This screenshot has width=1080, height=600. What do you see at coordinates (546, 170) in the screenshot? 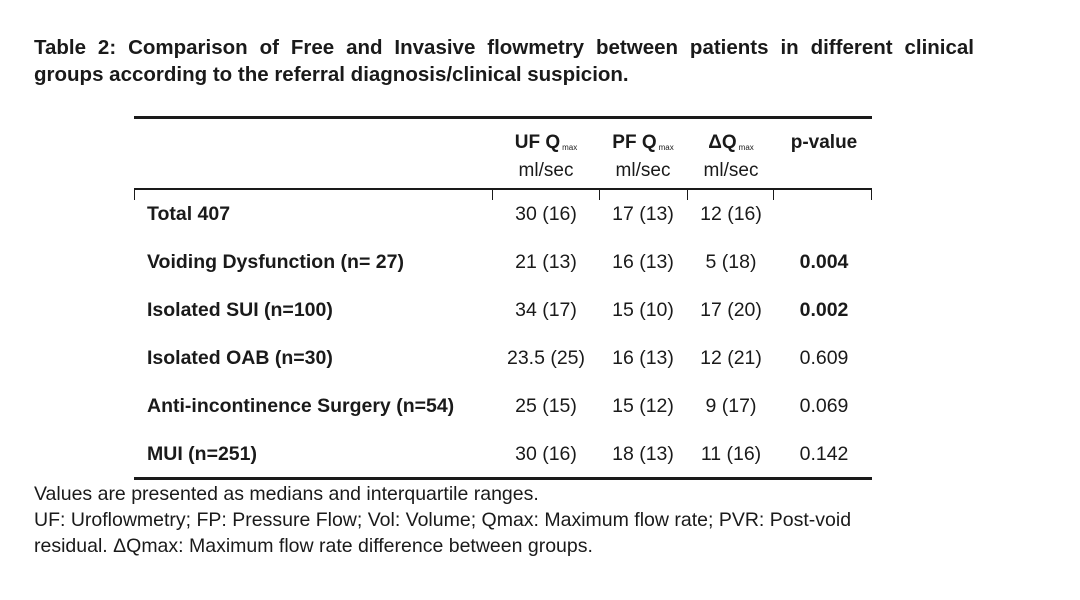
I see `header-uf-unit: ml/sec` at bounding box center [546, 170].